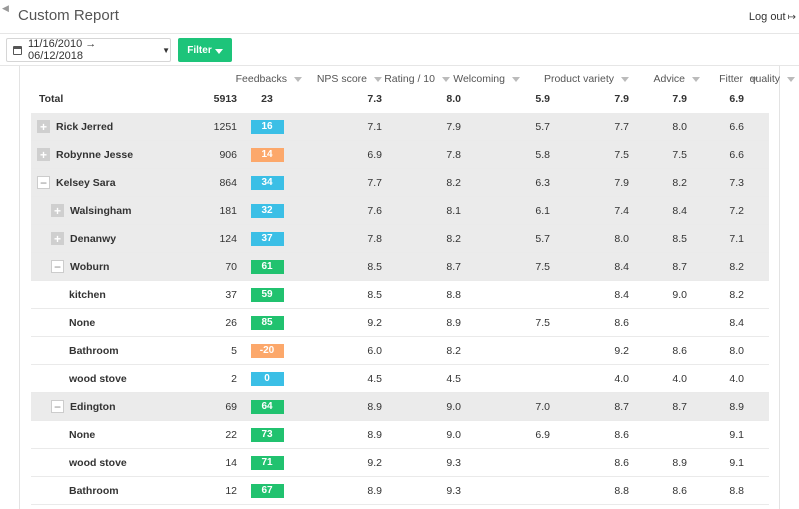 This screenshot has height=509, width=799. What do you see at coordinates (772, 79) in the screenshot?
I see `column-header: quality` at bounding box center [772, 79].